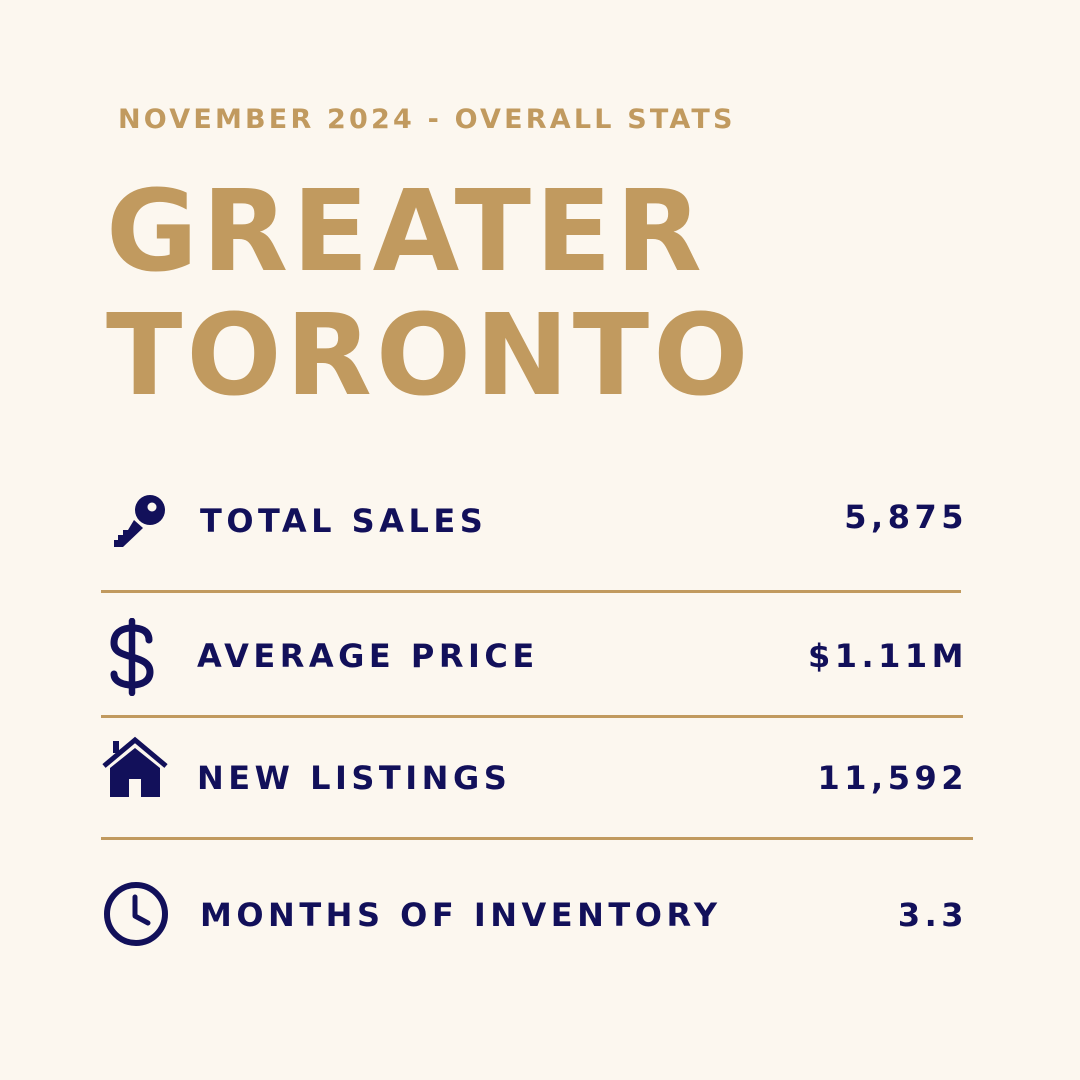  Describe the element at coordinates (139, 521) in the screenshot. I see `key-icon` at that location.